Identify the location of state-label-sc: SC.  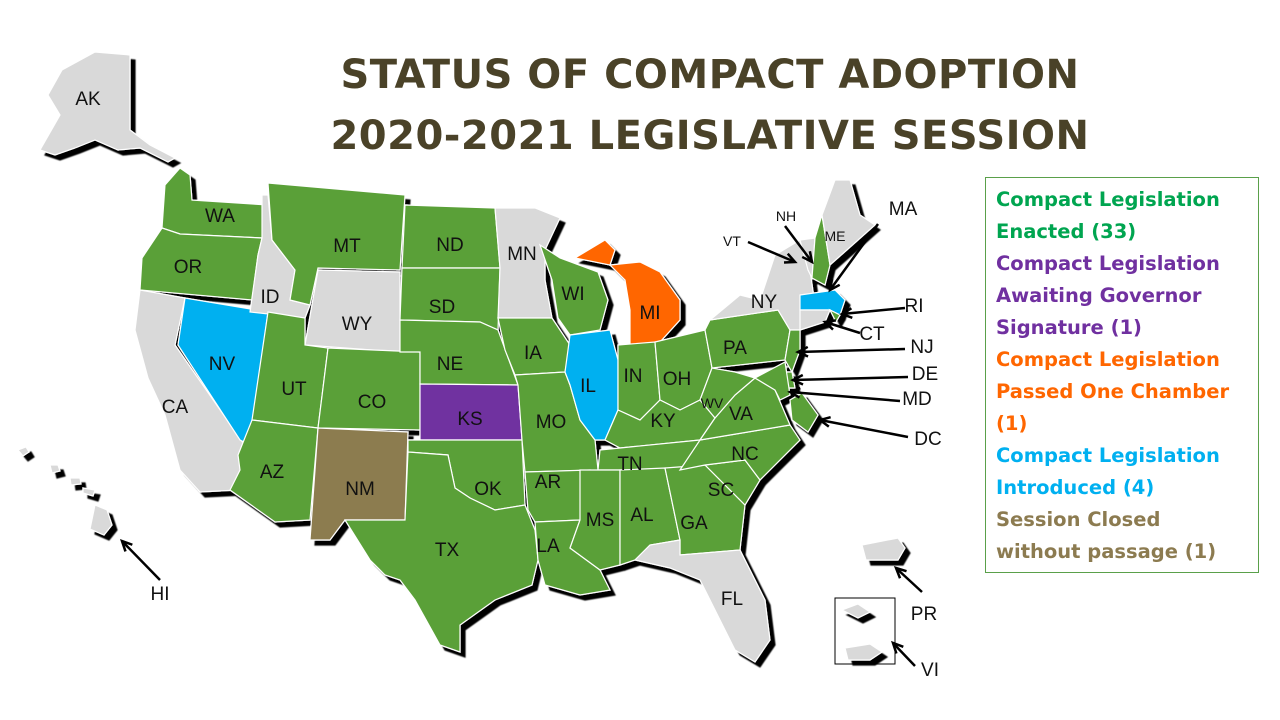
(721, 490).